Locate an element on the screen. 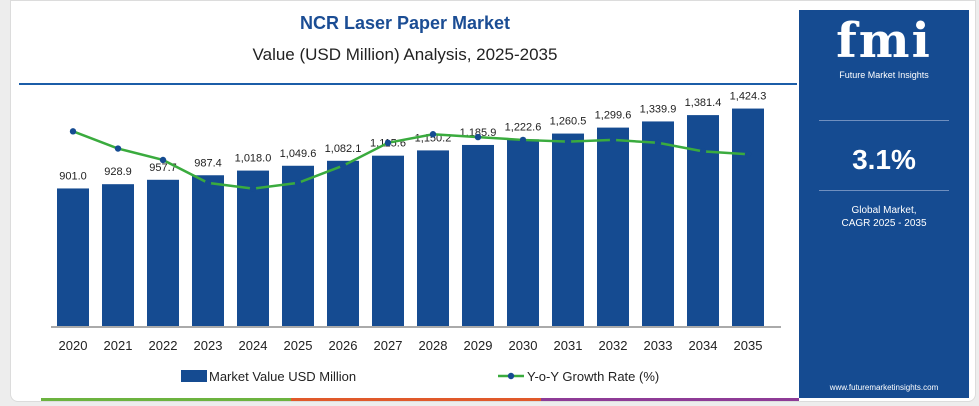  x-tick-label-2035: 2035 is located at coordinates (748, 345).